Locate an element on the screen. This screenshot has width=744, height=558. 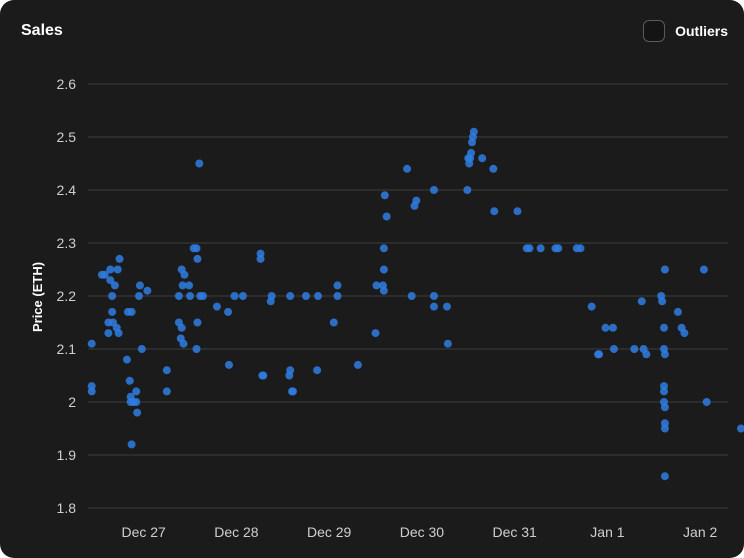
outliers-checkbox is located at coordinates (654, 31).